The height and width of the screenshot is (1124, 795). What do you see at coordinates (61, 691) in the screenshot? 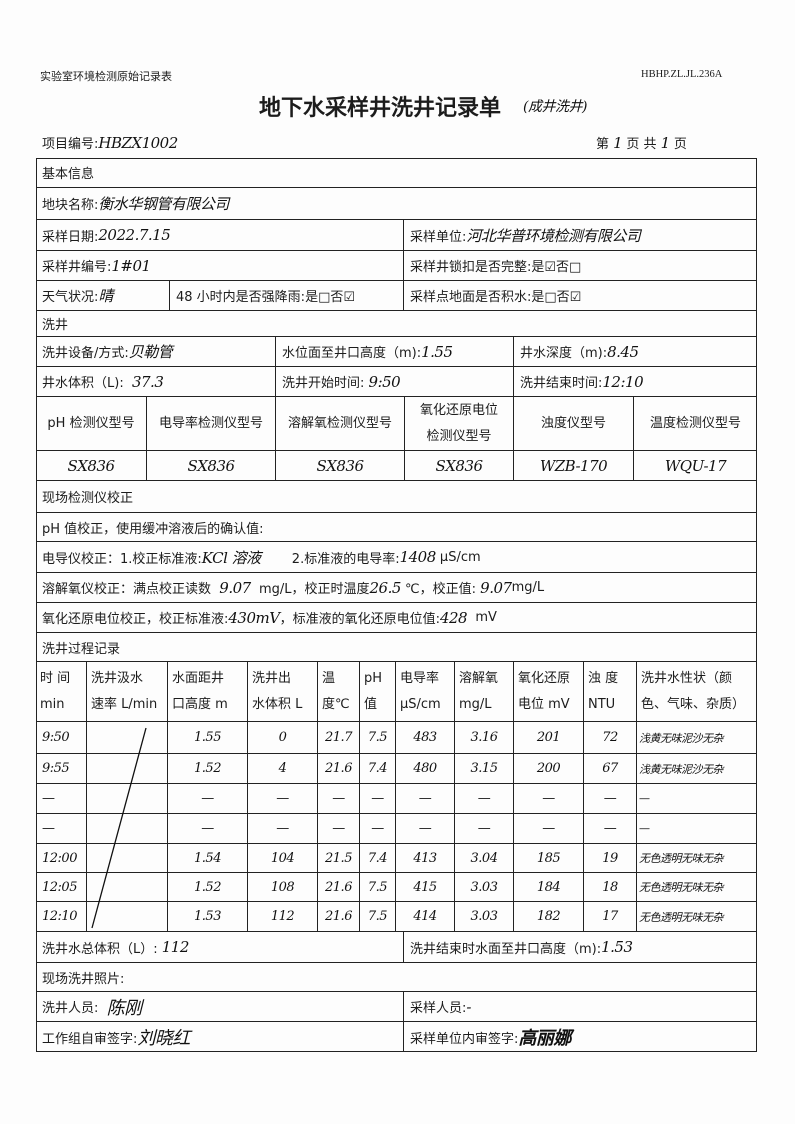
I see `process-column-header: 时 间 min` at bounding box center [61, 691].